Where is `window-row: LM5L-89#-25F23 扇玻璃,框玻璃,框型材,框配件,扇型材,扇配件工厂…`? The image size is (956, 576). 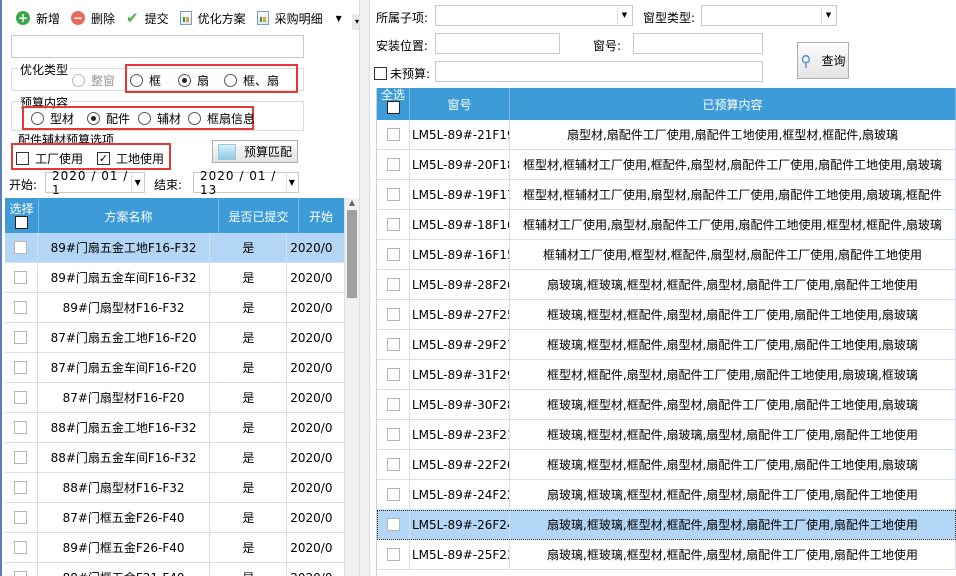 window-row: LM5L-89#-25F23 扇玻璃,框玻璃,框型材,框配件,扇型材,扇配件工厂… is located at coordinates (666, 555).